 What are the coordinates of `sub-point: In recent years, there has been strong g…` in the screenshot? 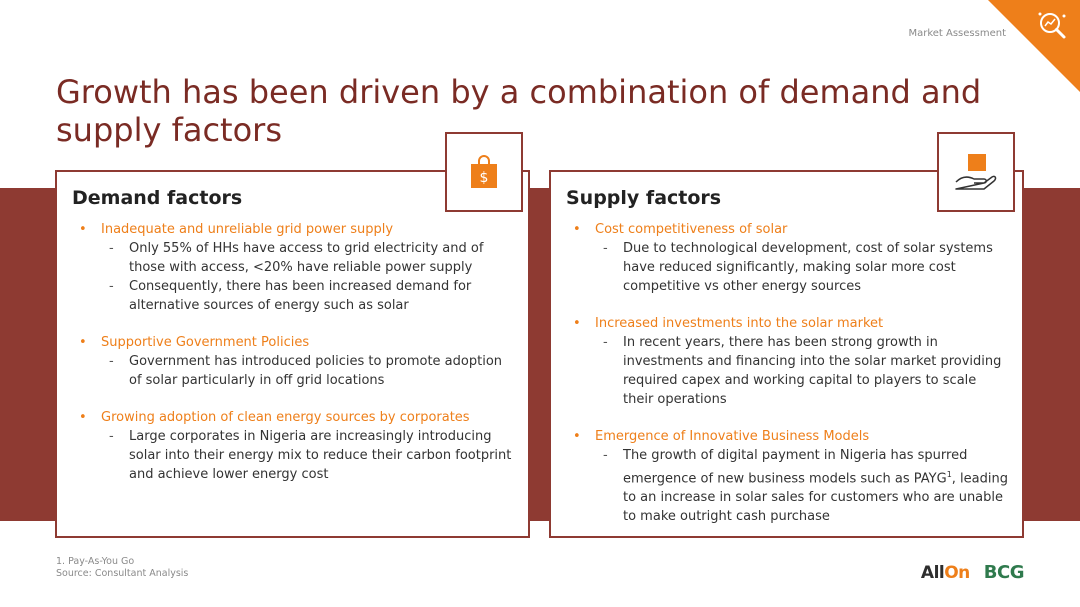 It's located at (812, 371).